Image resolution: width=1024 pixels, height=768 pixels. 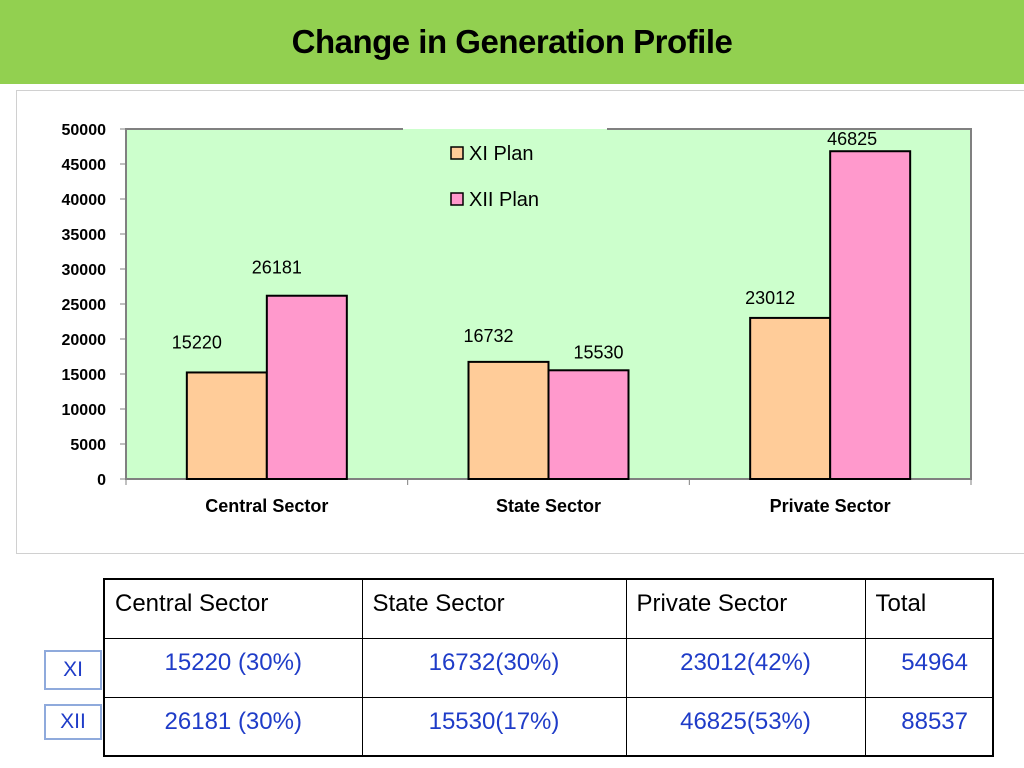 What do you see at coordinates (505, 127) in the screenshot?
I see `legend-top-mask` at bounding box center [505, 127].